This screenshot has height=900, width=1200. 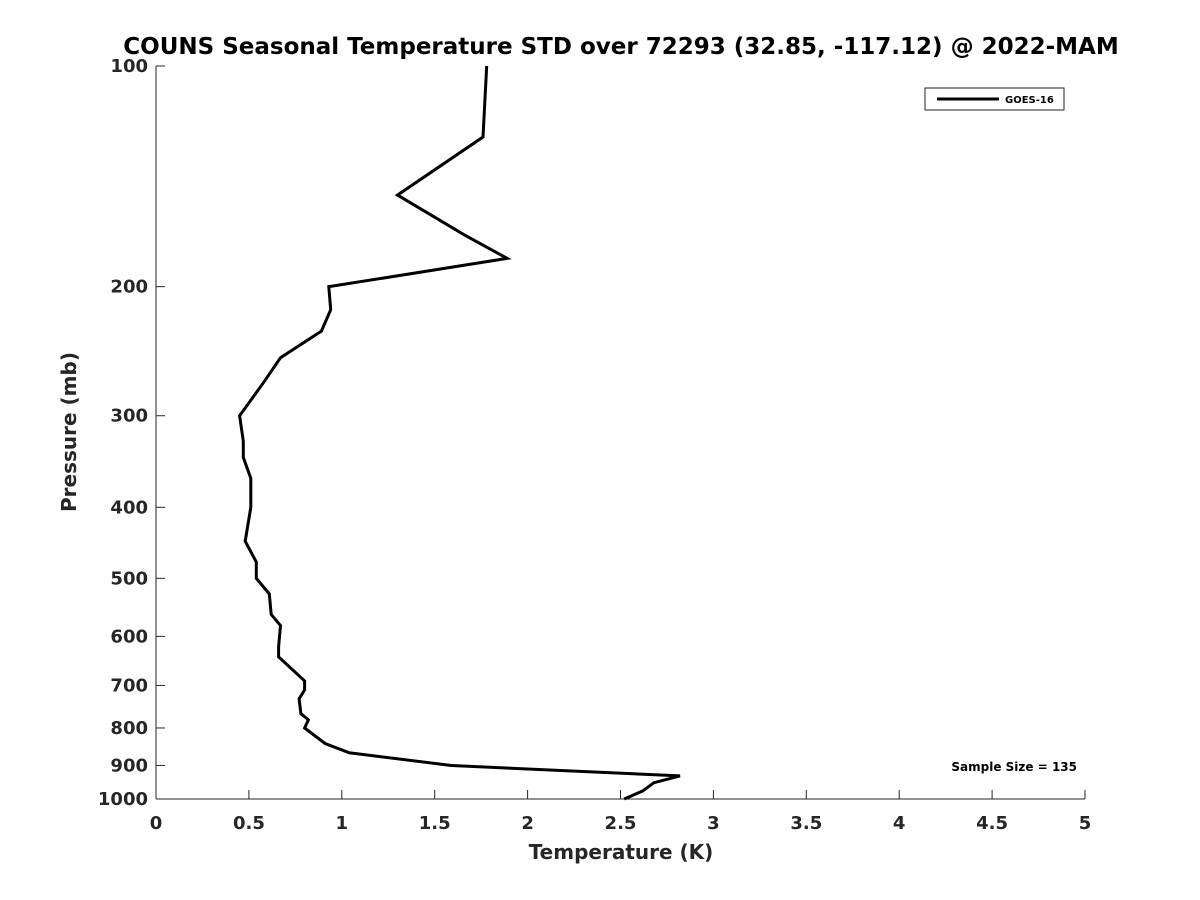 I want to click on sample-size-annotation: Sample Size = 135, so click(x=1014, y=767).